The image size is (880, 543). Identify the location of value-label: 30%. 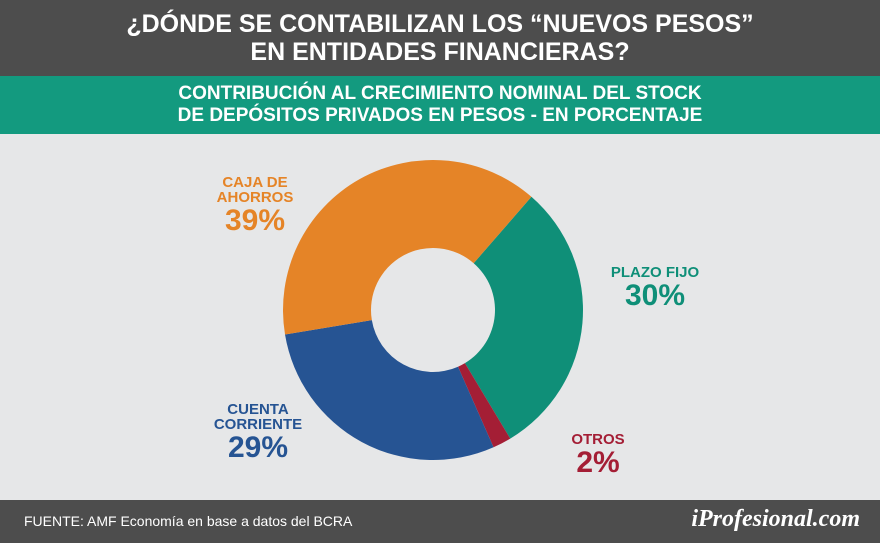
(655, 295).